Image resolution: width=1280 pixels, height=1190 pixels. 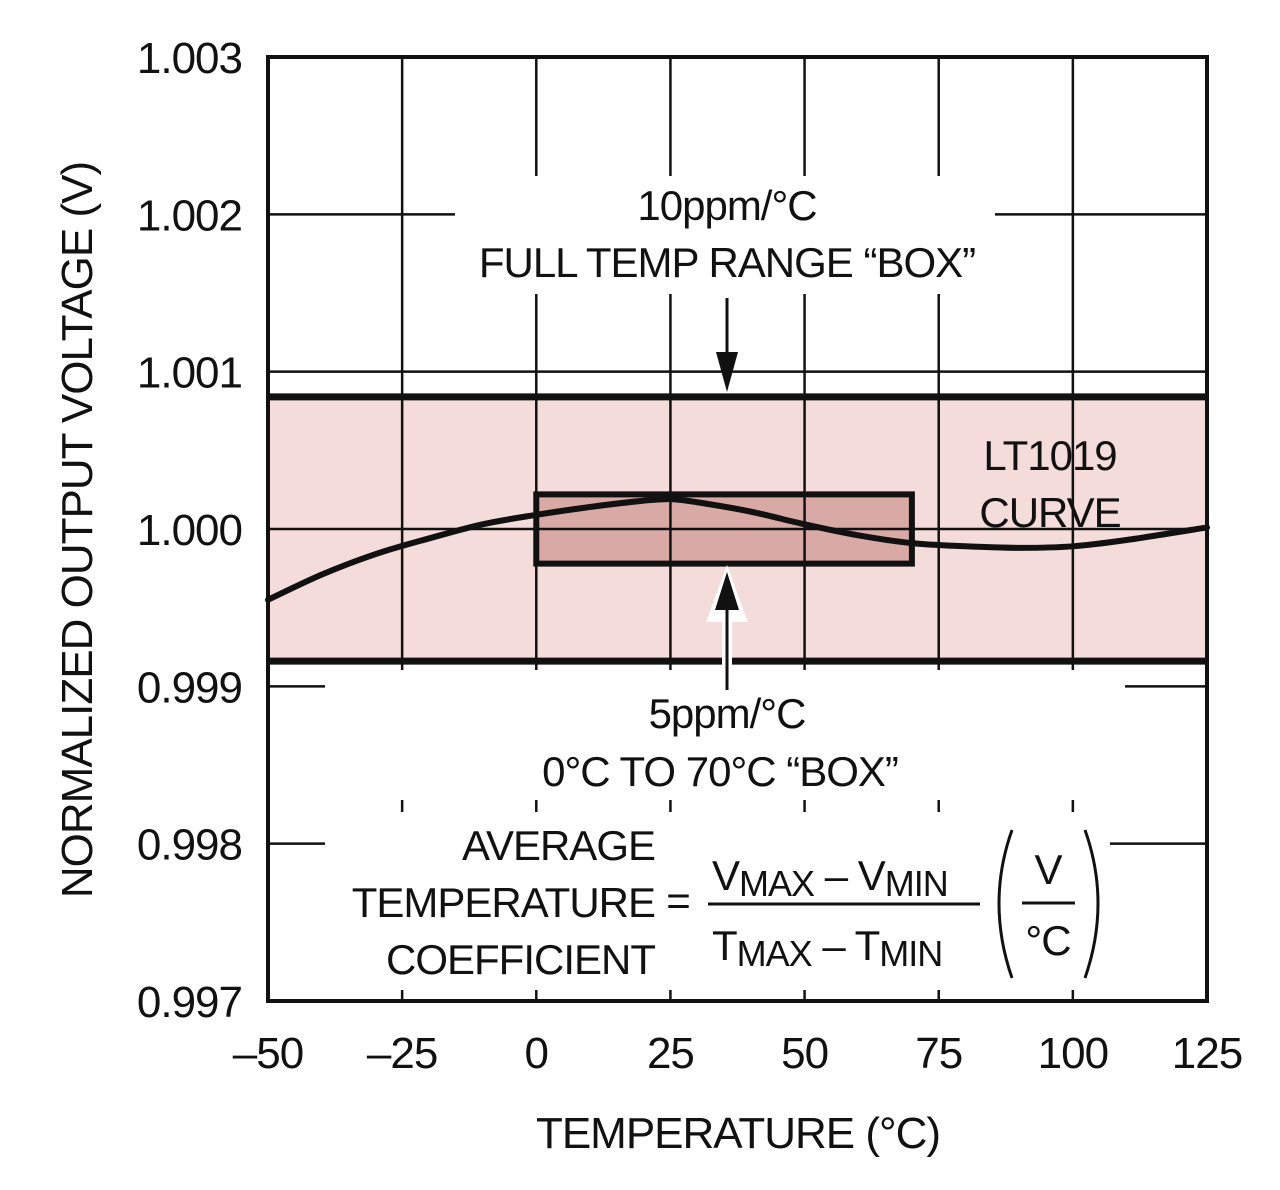 I want to click on formula-unit-numerator: V, so click(x=1048, y=869).